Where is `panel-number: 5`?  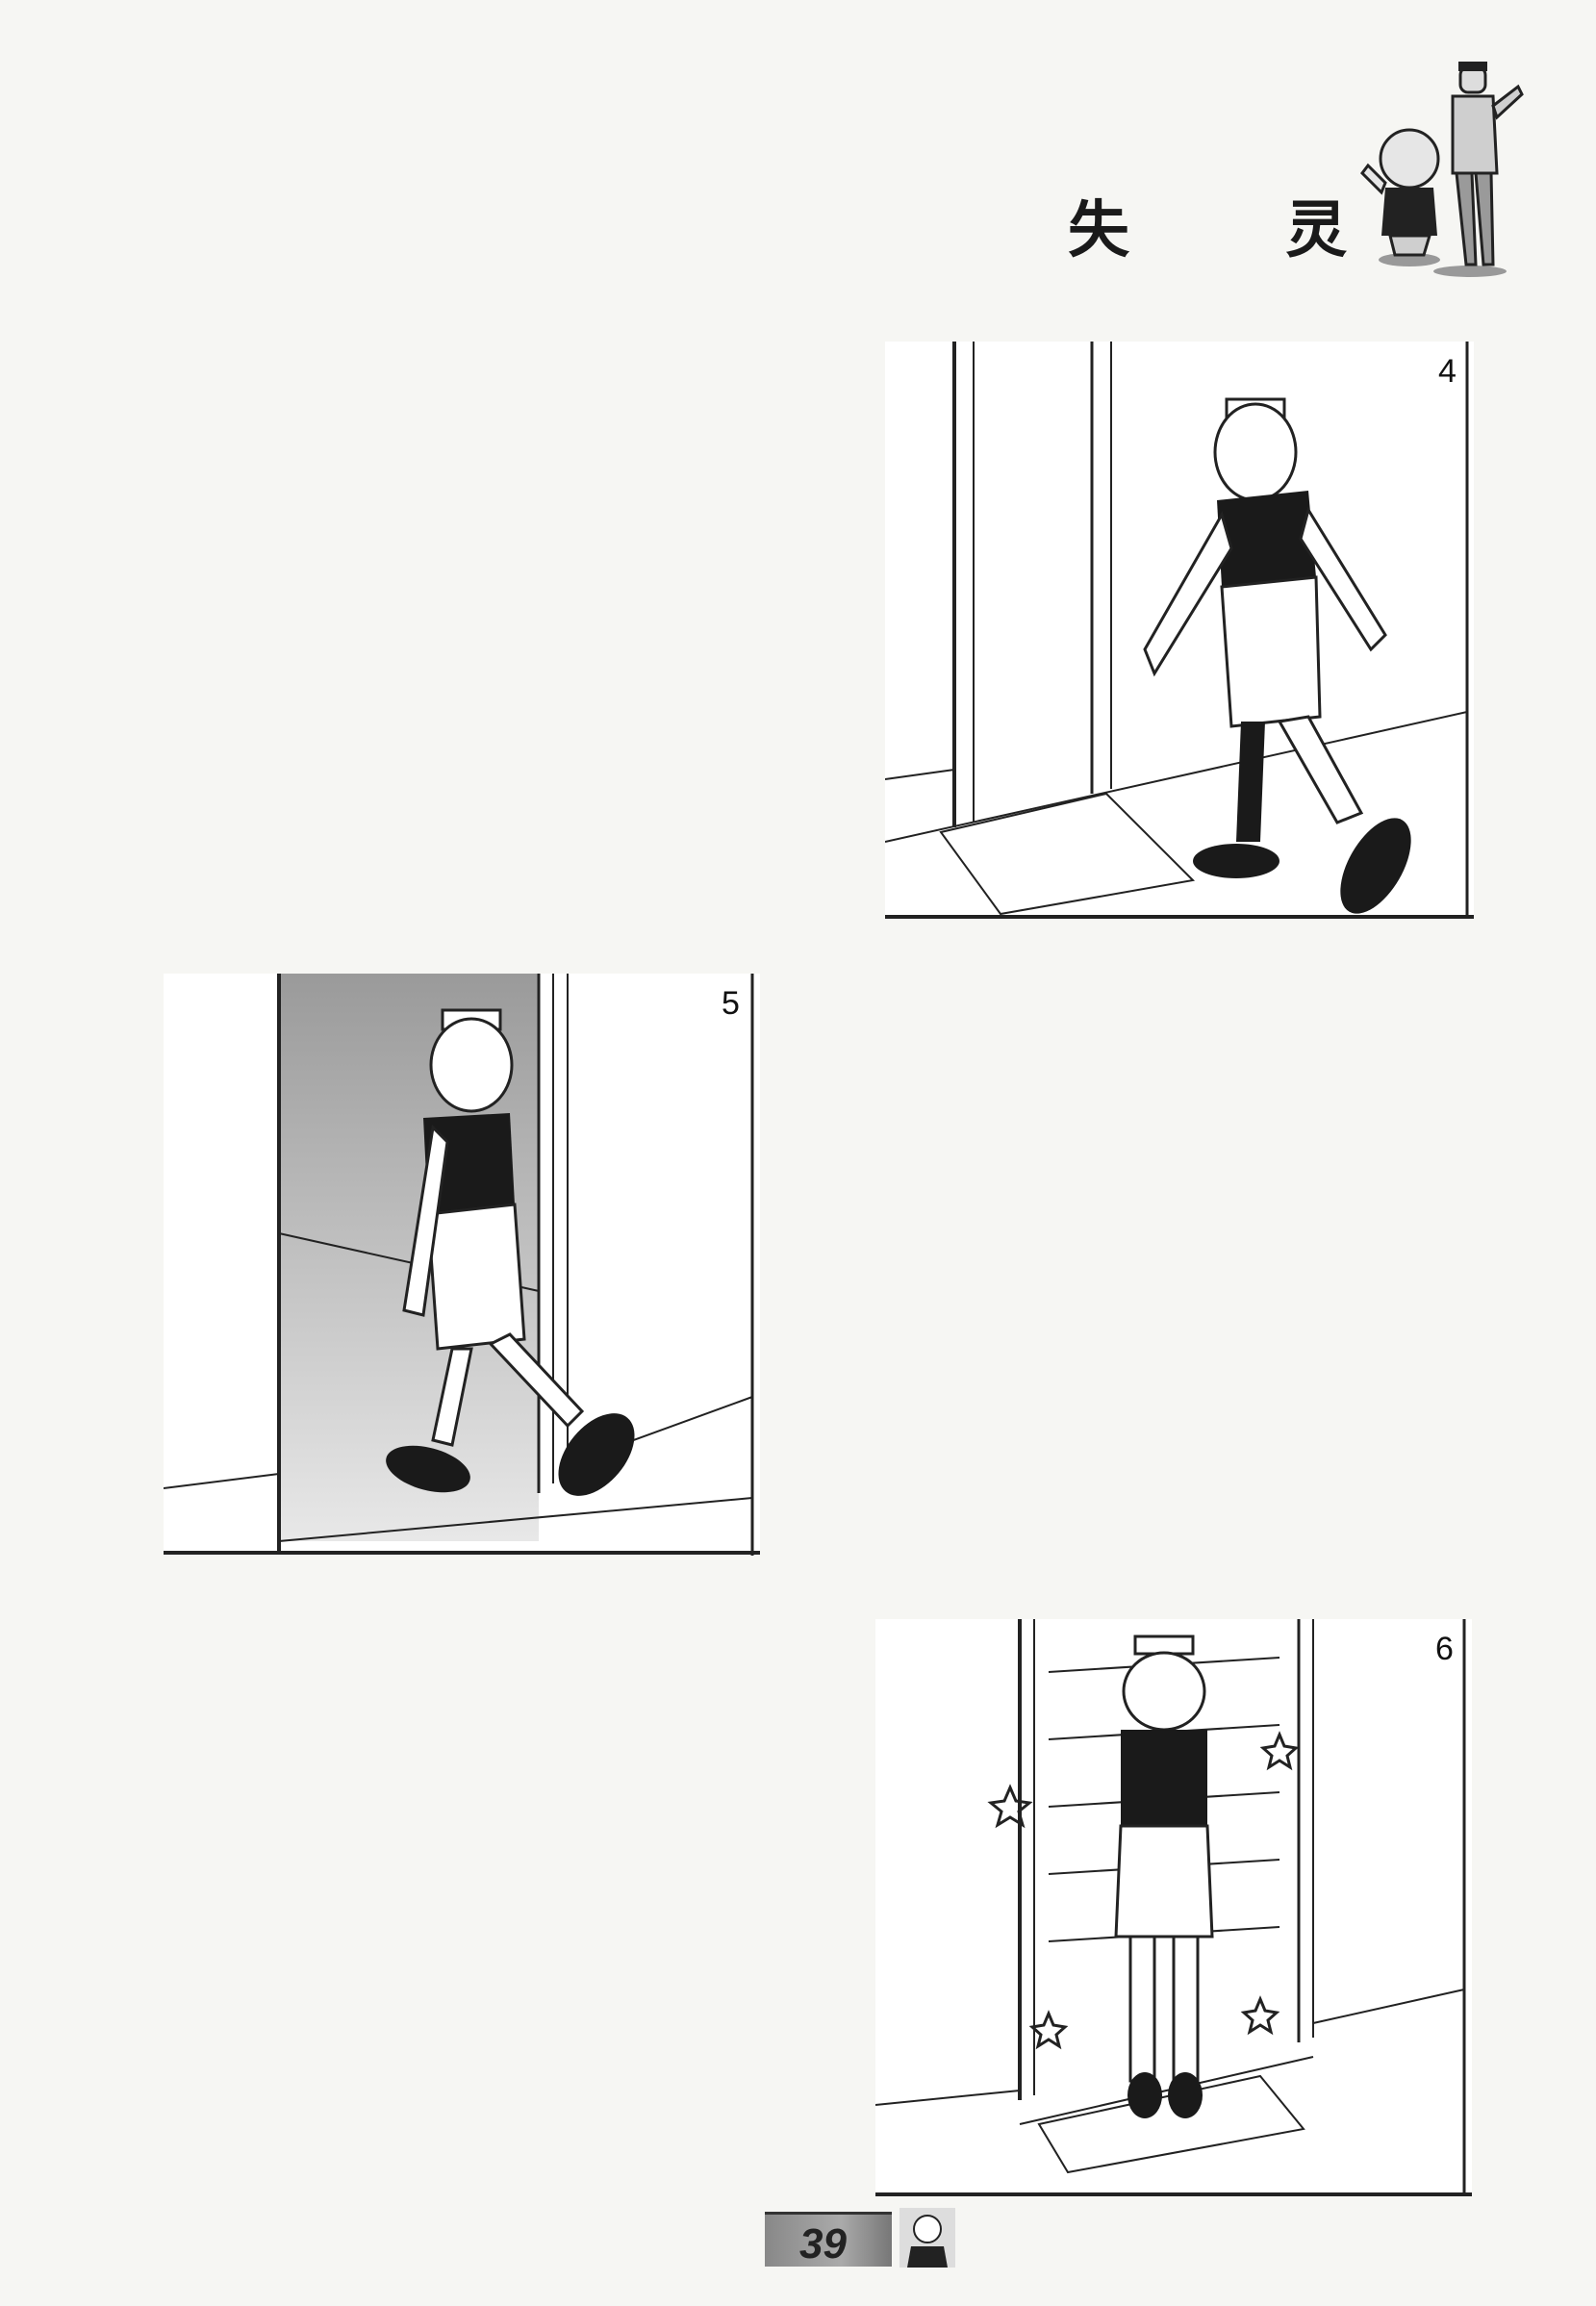 panel-number: 5 is located at coordinates (731, 1003).